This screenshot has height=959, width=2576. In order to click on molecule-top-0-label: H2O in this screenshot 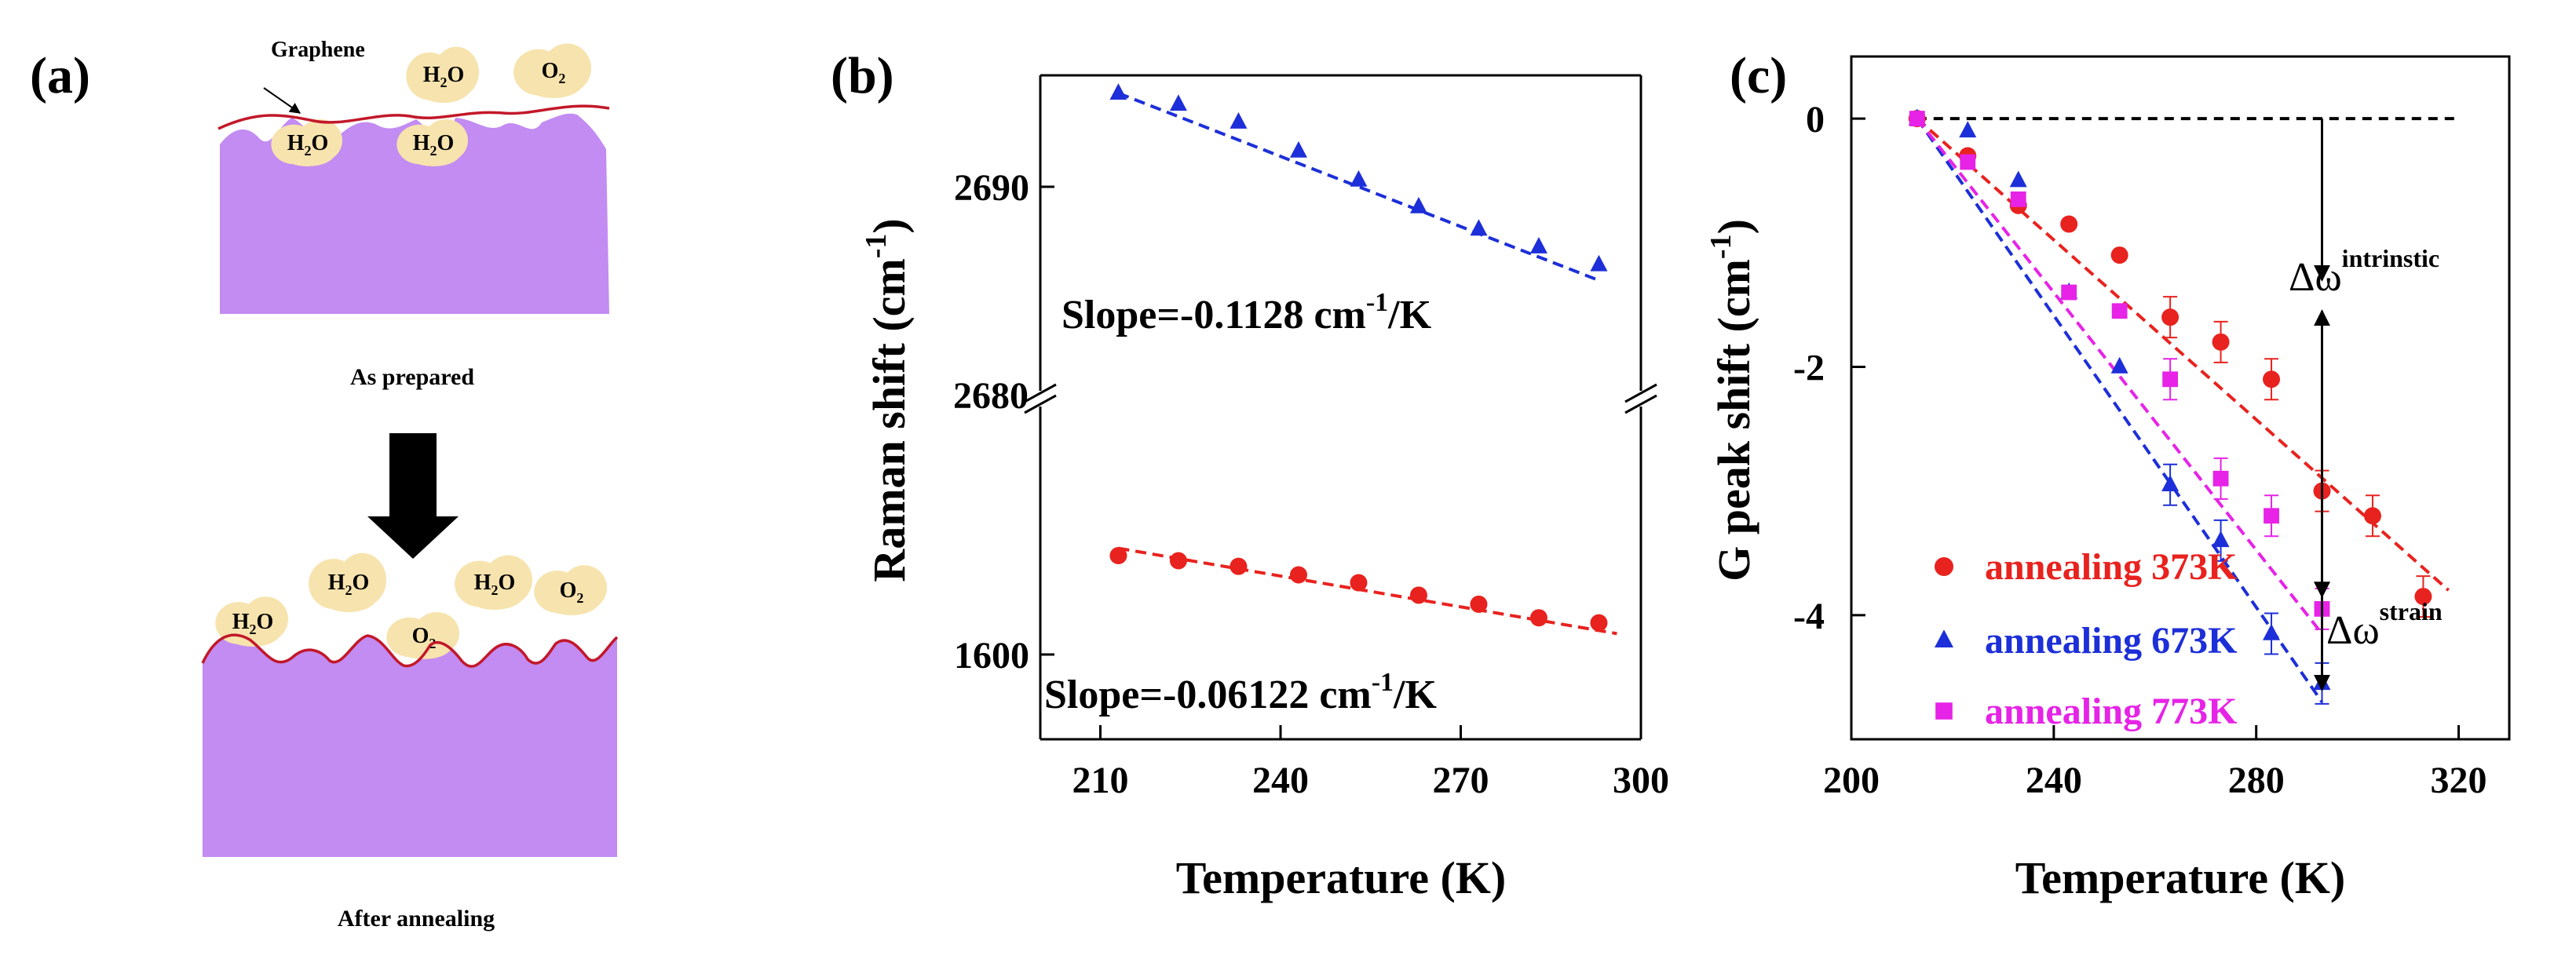, I will do `click(444, 76)`.